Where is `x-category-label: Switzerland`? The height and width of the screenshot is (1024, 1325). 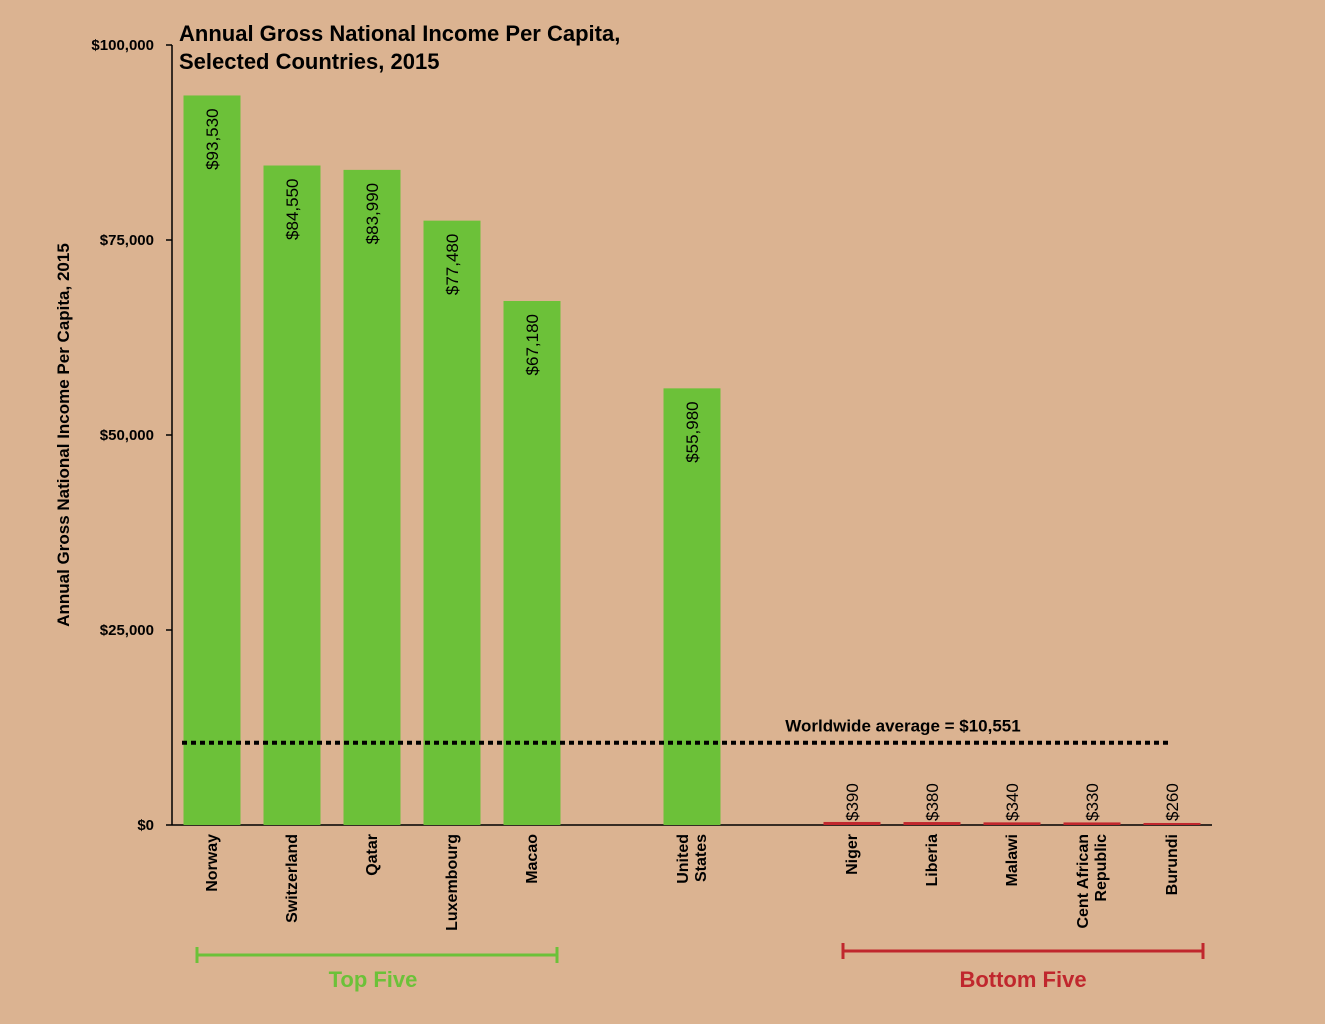 x-category-label: Switzerland is located at coordinates (292, 878).